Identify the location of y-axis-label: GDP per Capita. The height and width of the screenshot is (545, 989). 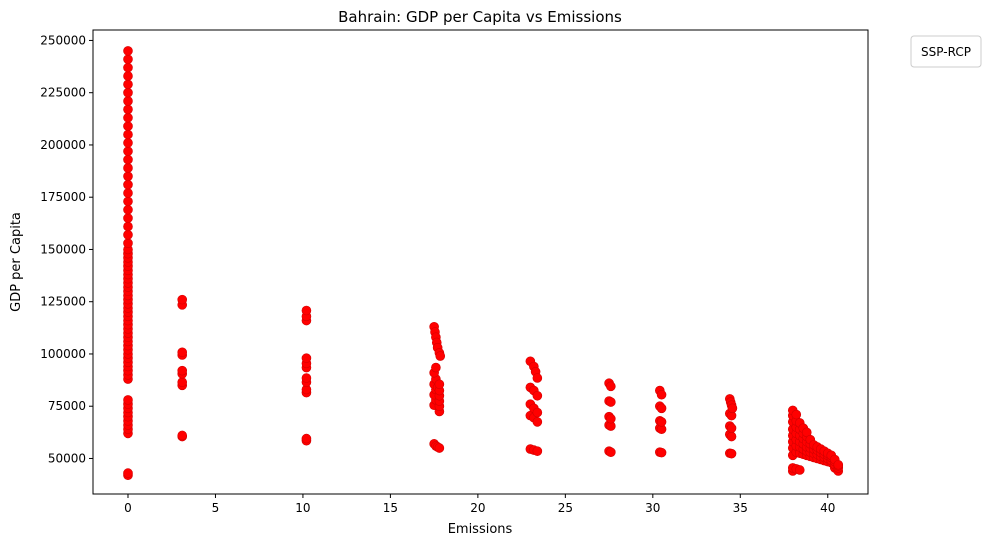
(16, 262).